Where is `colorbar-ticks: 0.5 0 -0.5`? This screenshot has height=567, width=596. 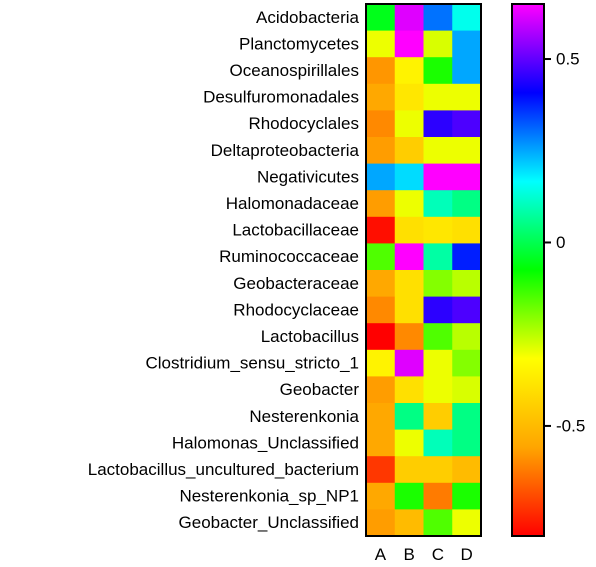 colorbar-ticks: 0.5 0 -0.5 is located at coordinates (564, 242).